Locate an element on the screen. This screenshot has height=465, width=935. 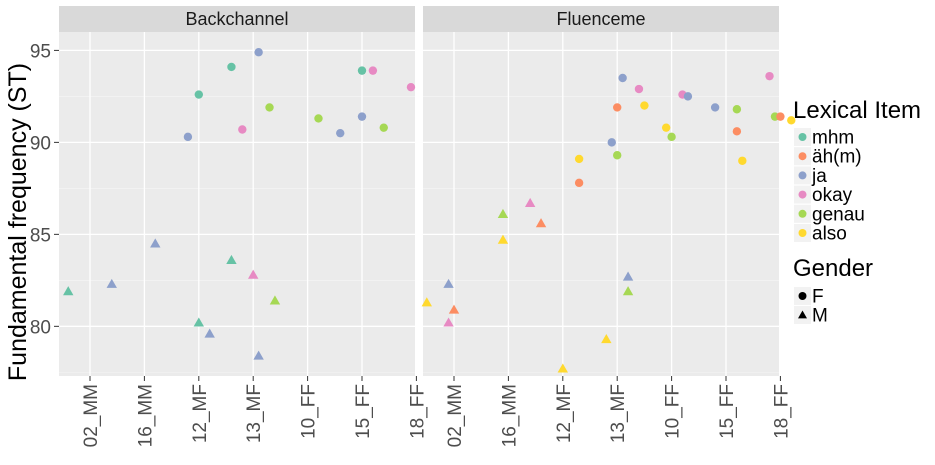
legend-key-F is located at coordinates (802, 296).